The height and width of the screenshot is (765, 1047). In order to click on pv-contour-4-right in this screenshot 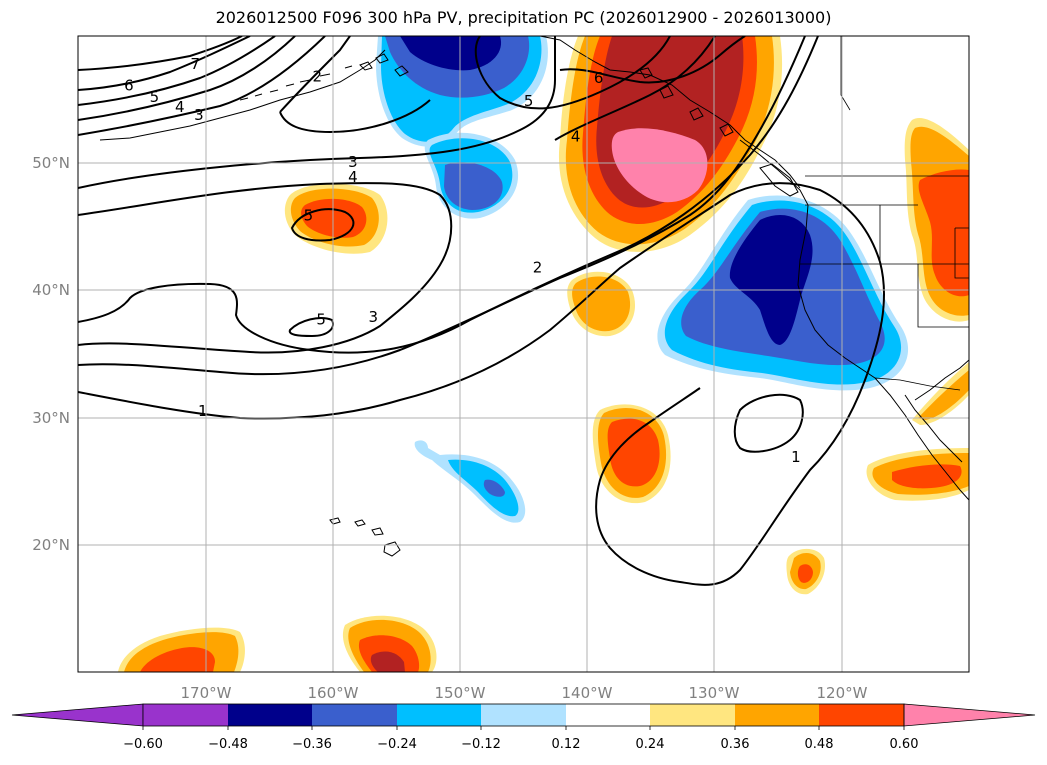, I will do `click(635, 88)`.